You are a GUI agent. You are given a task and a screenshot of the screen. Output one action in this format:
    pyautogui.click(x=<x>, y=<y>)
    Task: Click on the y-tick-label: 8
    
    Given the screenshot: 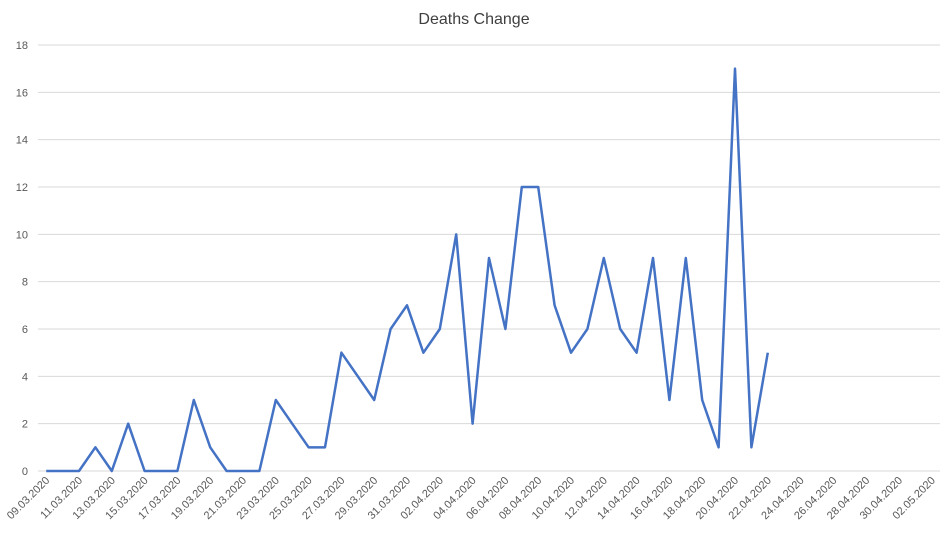 What is the action you would take?
    pyautogui.click(x=25, y=283)
    